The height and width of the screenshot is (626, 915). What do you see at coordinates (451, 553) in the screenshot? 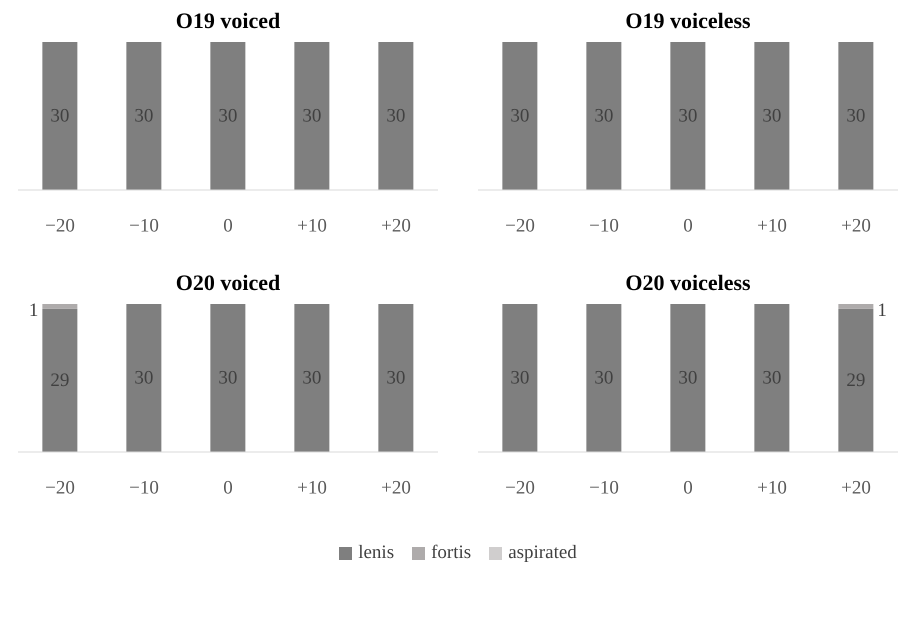
I see `legend-label: fortis` at bounding box center [451, 553].